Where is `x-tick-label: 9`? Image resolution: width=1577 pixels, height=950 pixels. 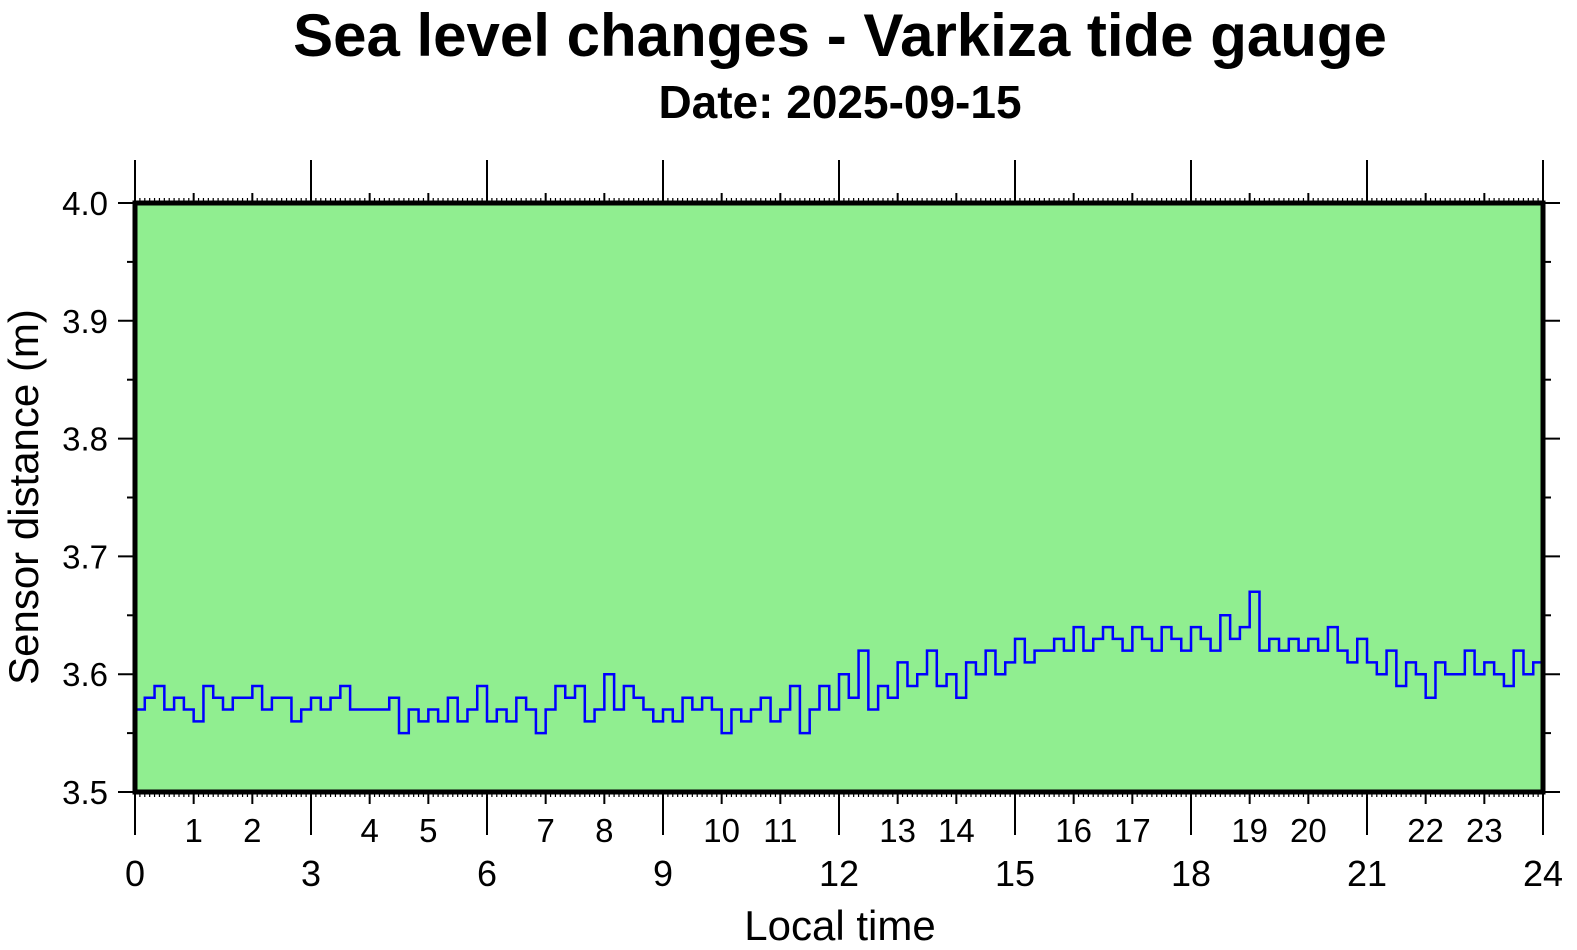 x-tick-label: 9 is located at coordinates (663, 873).